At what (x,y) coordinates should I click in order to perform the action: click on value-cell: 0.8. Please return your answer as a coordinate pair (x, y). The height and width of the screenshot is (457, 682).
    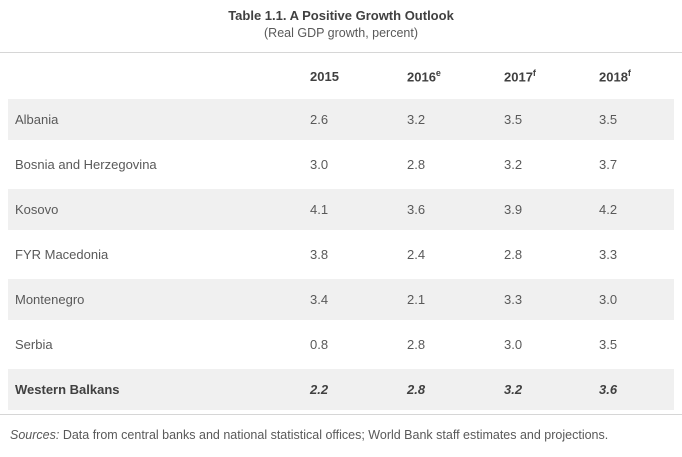
    Looking at the image, I should click on (319, 344).